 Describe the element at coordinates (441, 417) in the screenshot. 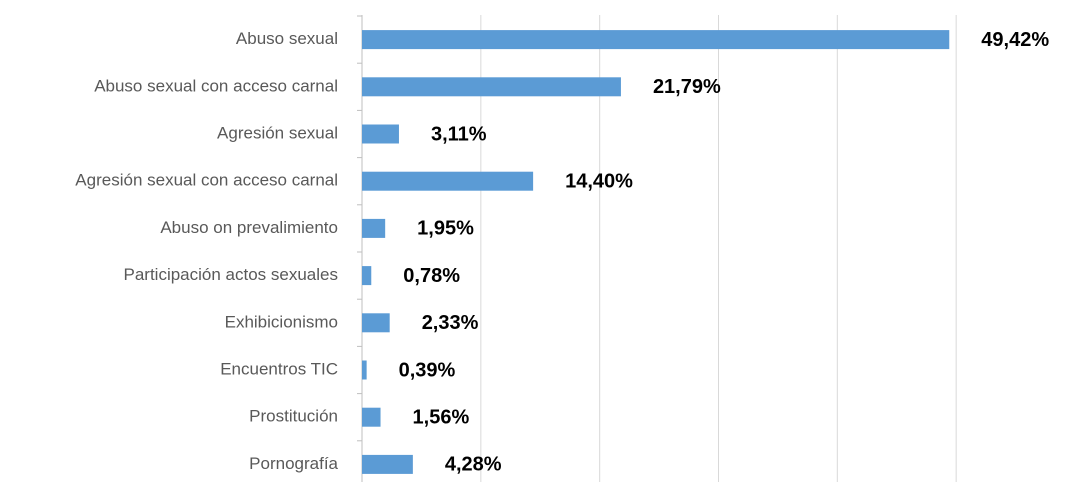

I see `value-label: 1,56%` at that location.